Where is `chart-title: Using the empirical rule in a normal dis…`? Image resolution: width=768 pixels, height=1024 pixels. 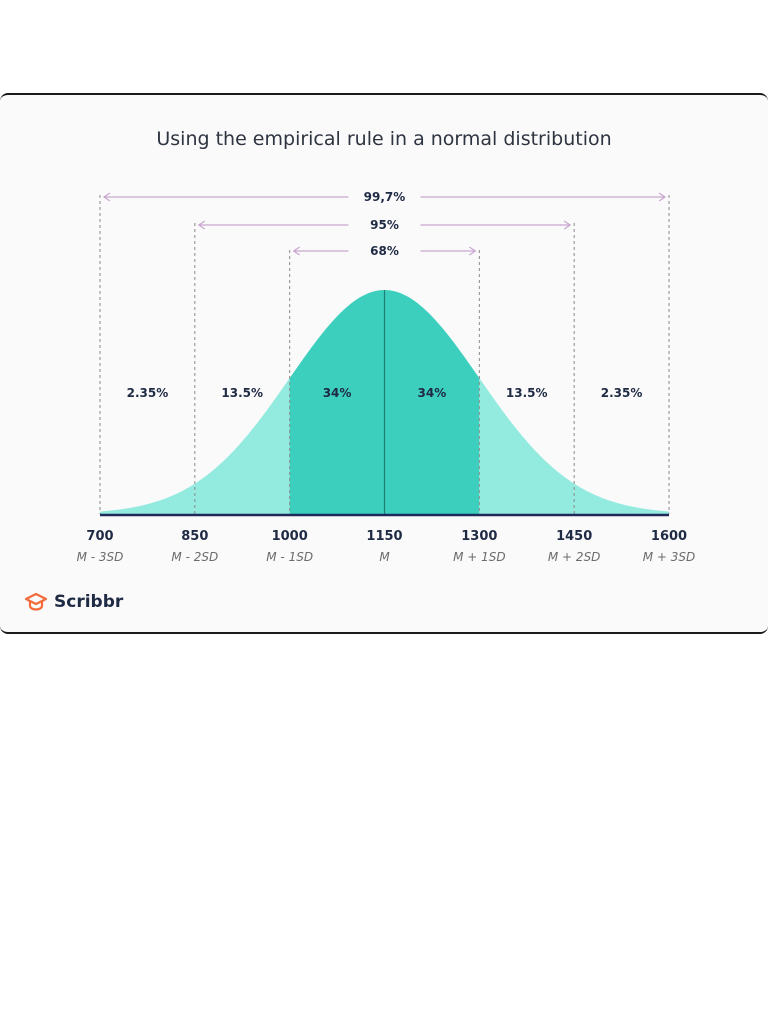
chart-title: Using the empirical rule in a normal dis… is located at coordinates (384, 139).